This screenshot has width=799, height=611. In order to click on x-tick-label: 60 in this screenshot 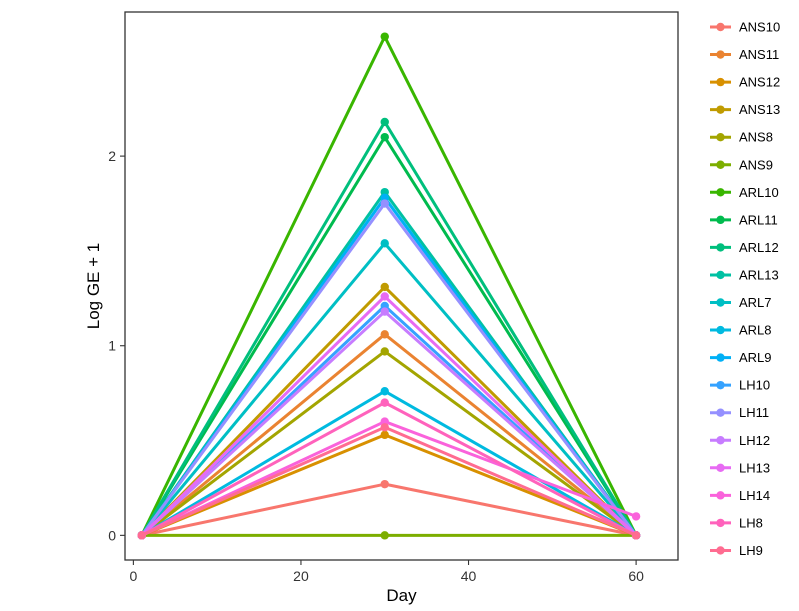, I will do `click(636, 576)`.